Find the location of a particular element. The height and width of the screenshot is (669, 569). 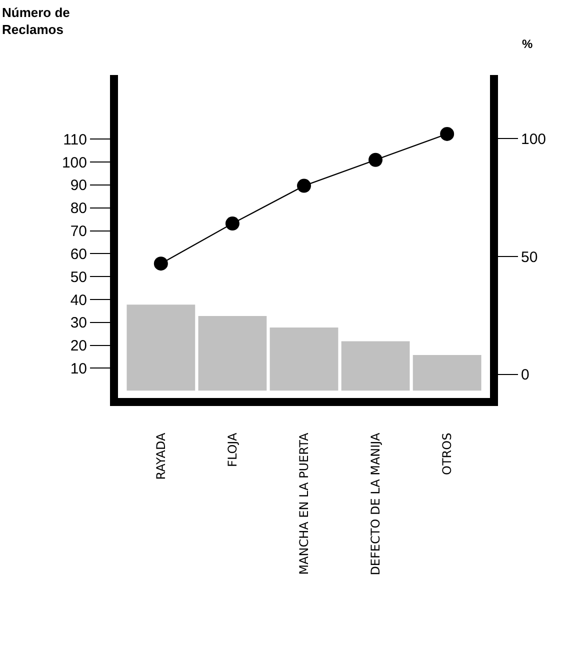

y2-tick-label: 50 is located at coordinates (529, 257).